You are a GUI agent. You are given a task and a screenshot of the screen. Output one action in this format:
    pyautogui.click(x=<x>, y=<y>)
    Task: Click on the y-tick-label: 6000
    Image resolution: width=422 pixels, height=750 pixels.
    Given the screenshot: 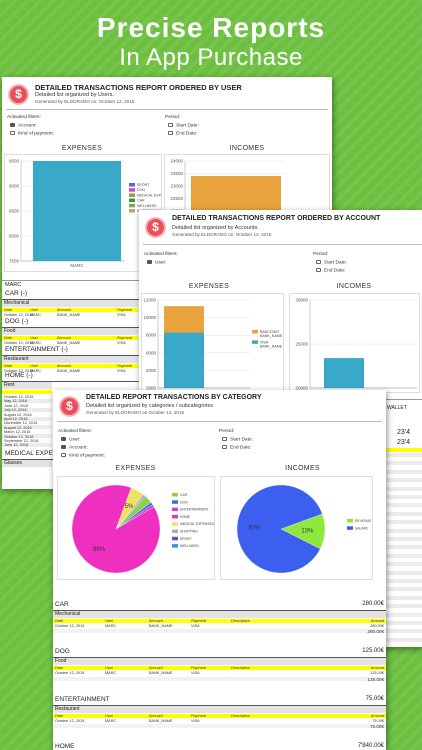 What is the action you would take?
    pyautogui.click(x=151, y=352)
    